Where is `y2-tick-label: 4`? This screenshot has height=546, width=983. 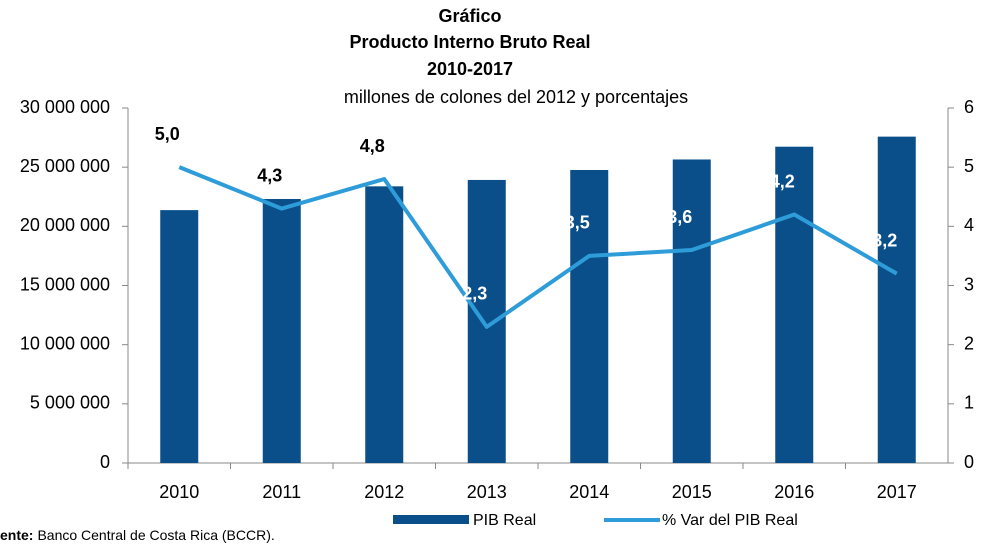 y2-tick-label: 4 is located at coordinates (969, 225).